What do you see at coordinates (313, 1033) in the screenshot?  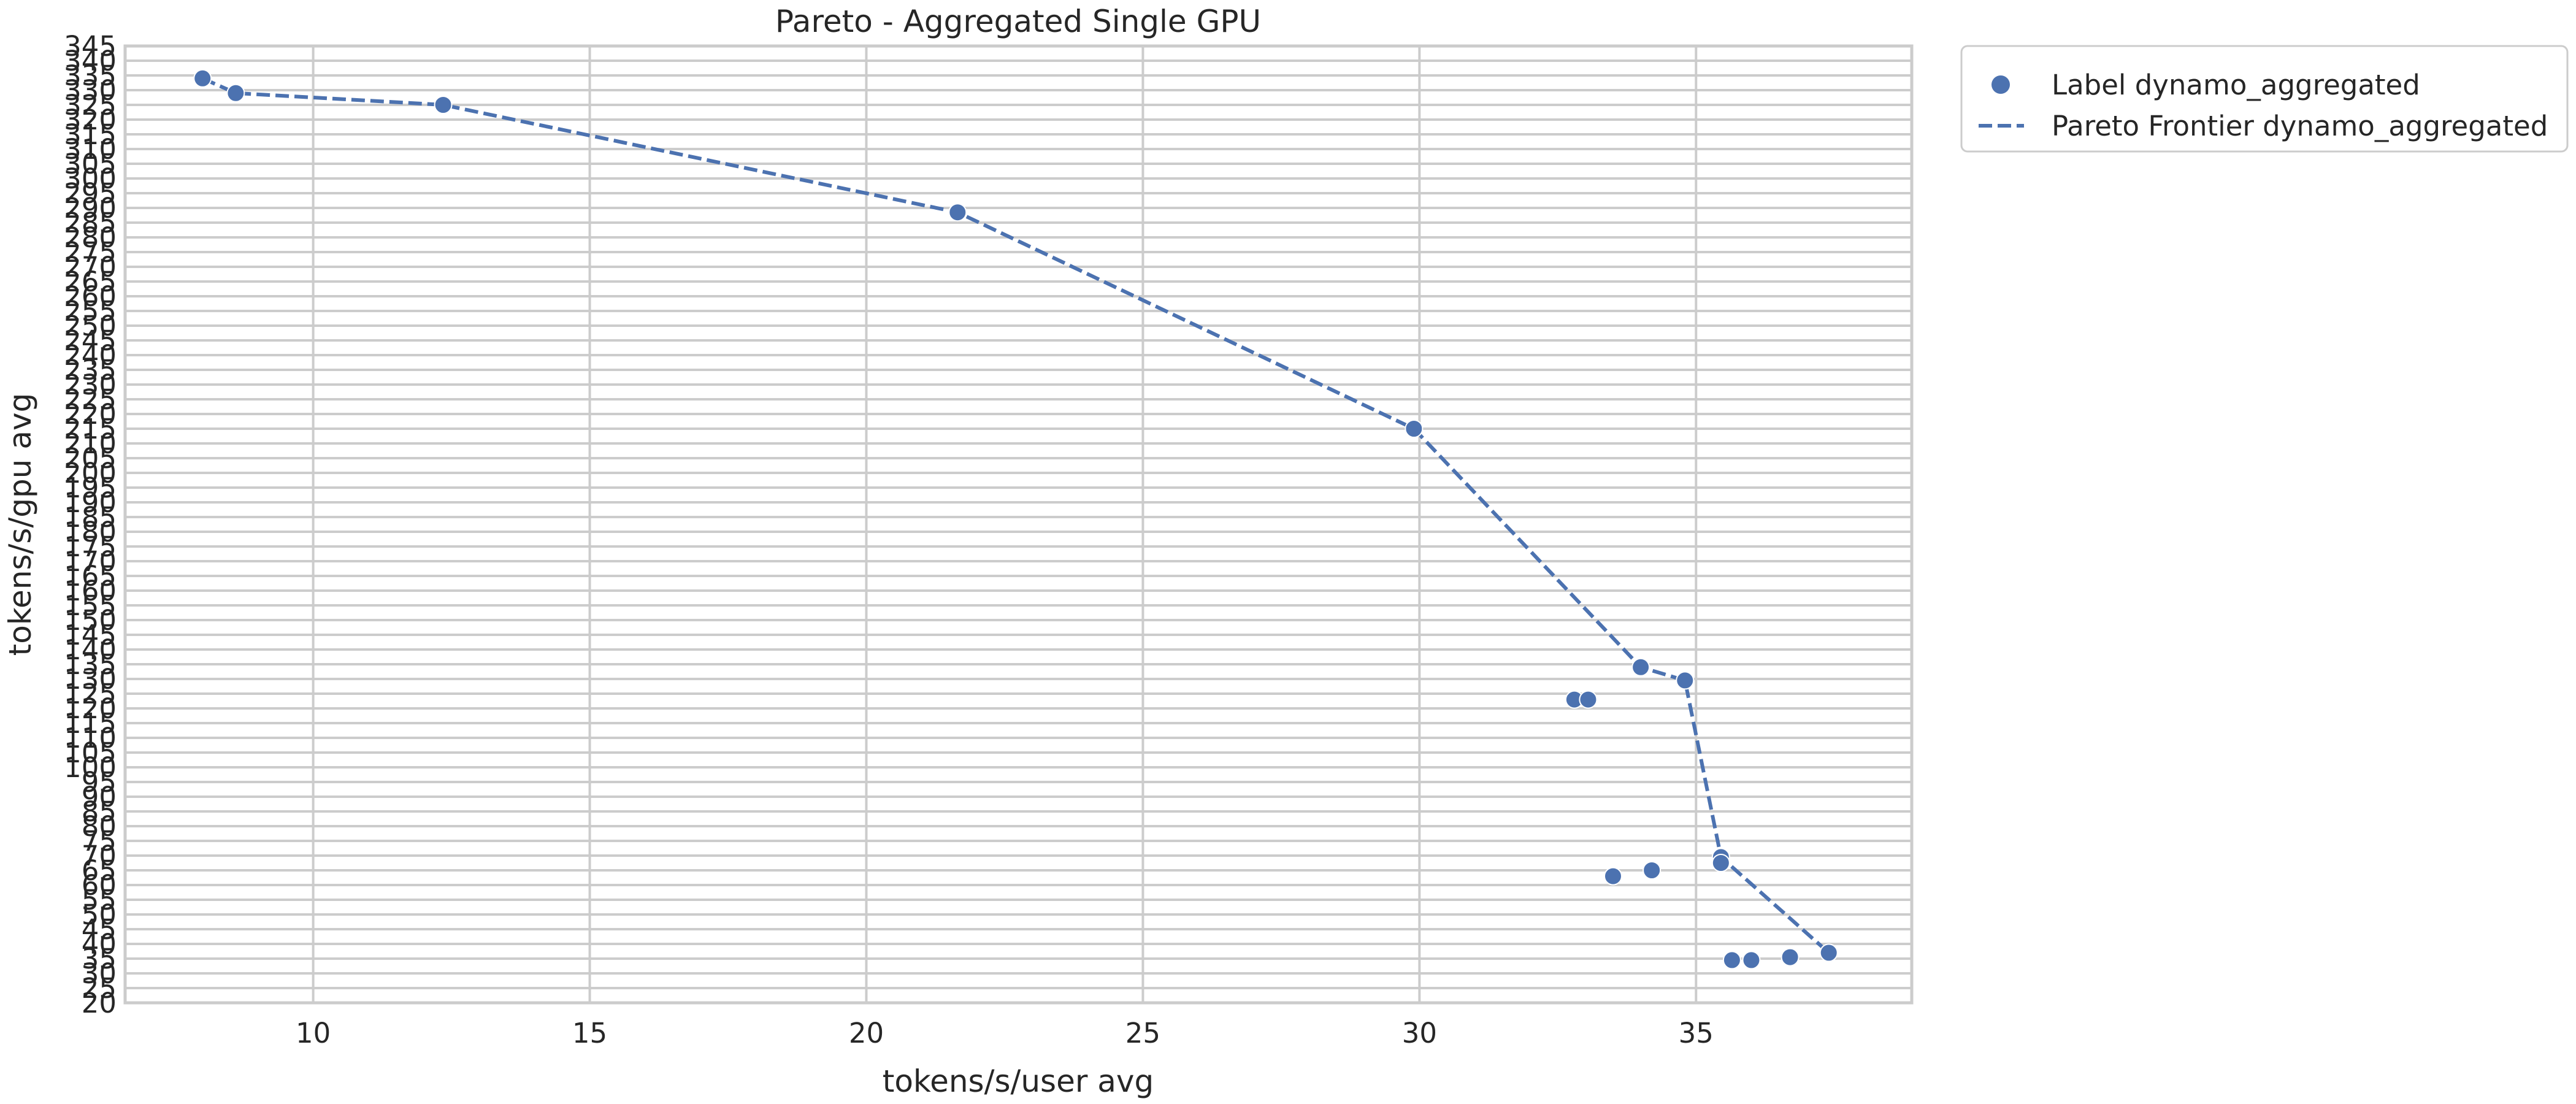 I see `x-tick-label: 10` at bounding box center [313, 1033].